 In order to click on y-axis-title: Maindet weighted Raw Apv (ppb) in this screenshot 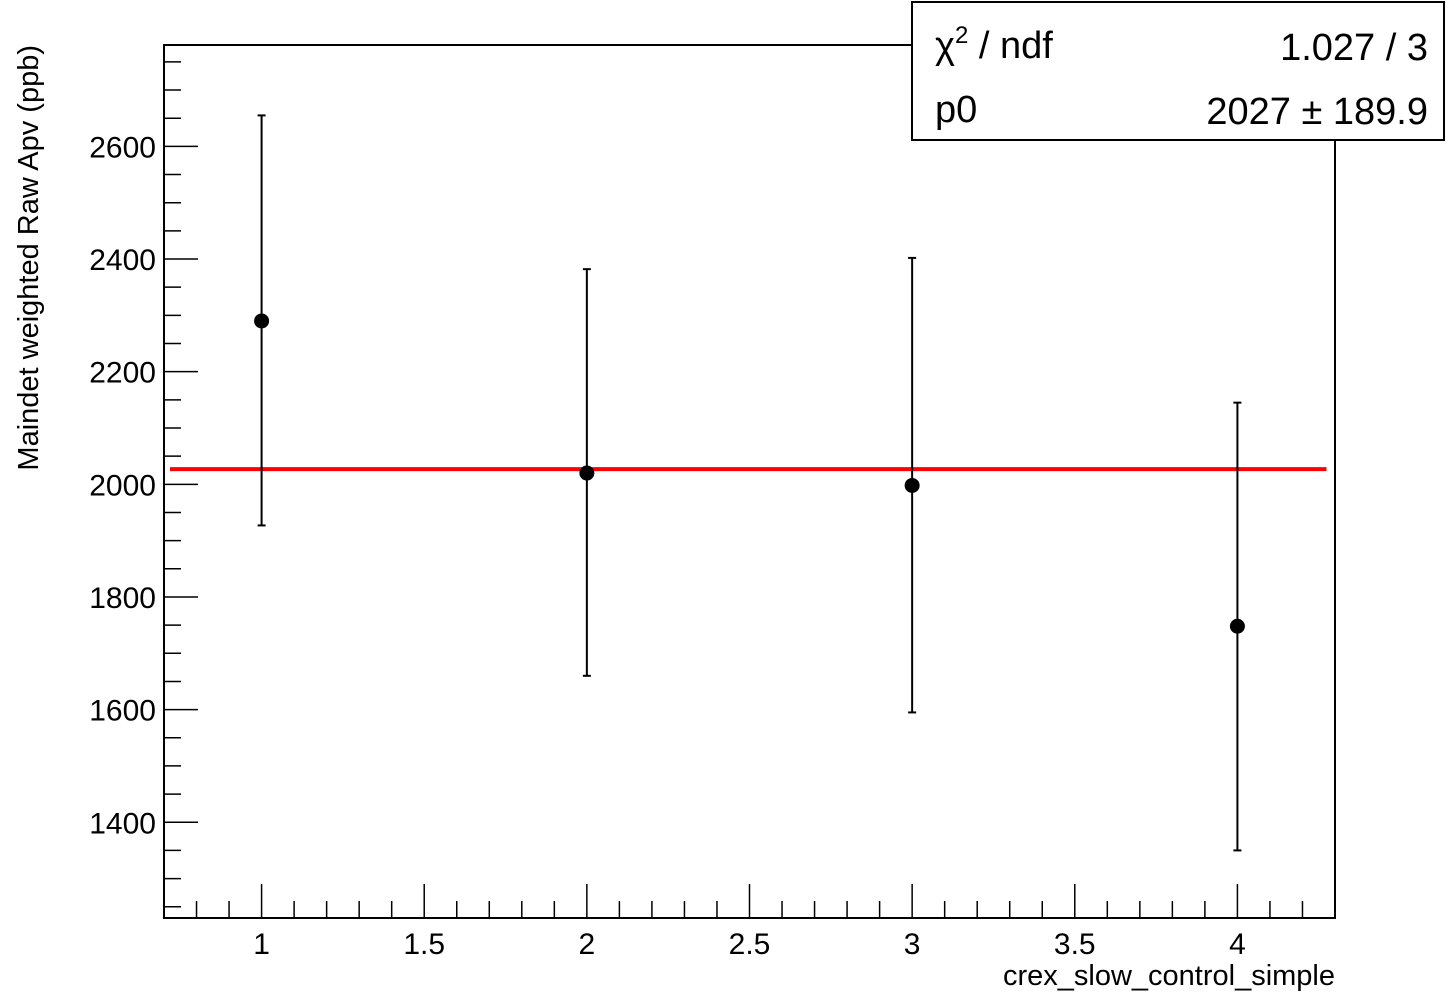, I will do `click(29, 258)`.